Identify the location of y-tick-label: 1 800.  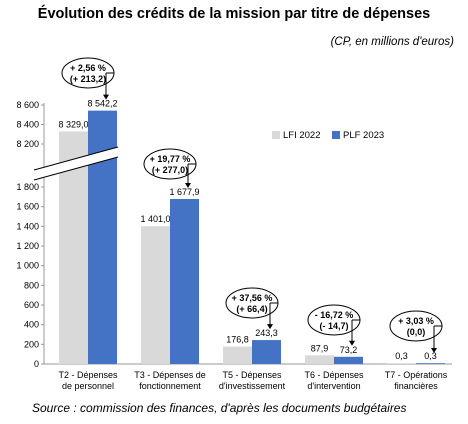
(27, 187).